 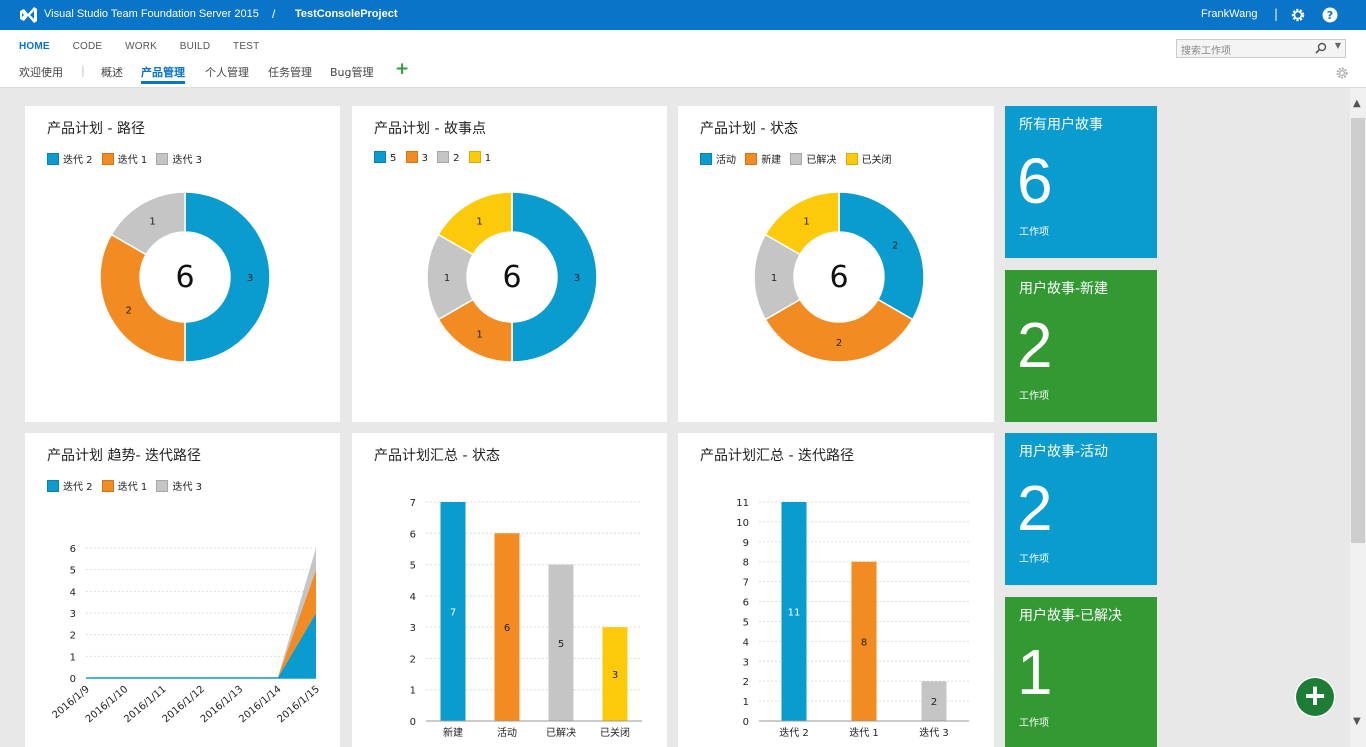 I want to click on tile-all-user-stories: 所有用户故事 6 工作项, so click(x=1081, y=182).